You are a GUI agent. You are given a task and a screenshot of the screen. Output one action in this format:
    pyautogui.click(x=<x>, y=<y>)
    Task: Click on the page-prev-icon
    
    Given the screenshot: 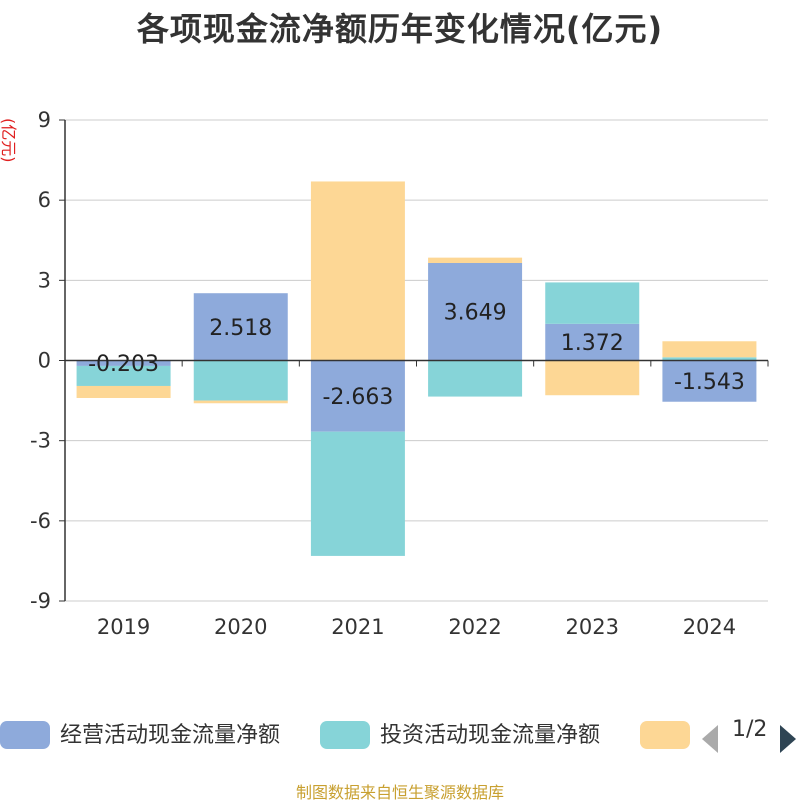 What is the action you would take?
    pyautogui.click(x=710, y=739)
    